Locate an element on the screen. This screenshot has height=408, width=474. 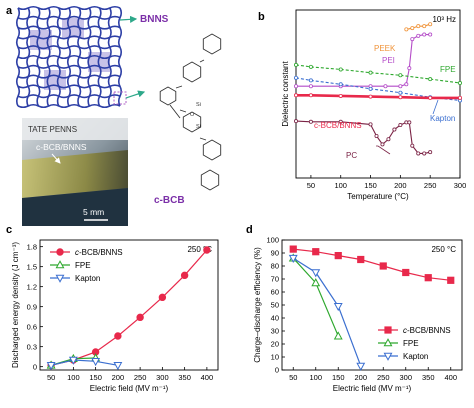
pc-pointer is located at coordinates (383, 150).